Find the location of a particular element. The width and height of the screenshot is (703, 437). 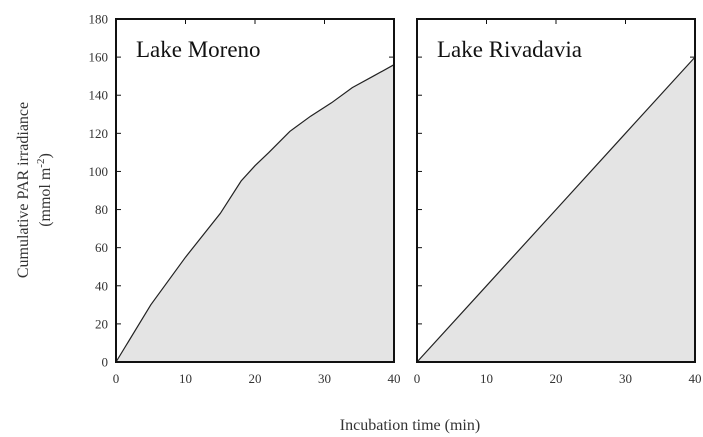

y-tick-label: 100 is located at coordinates (99, 171).